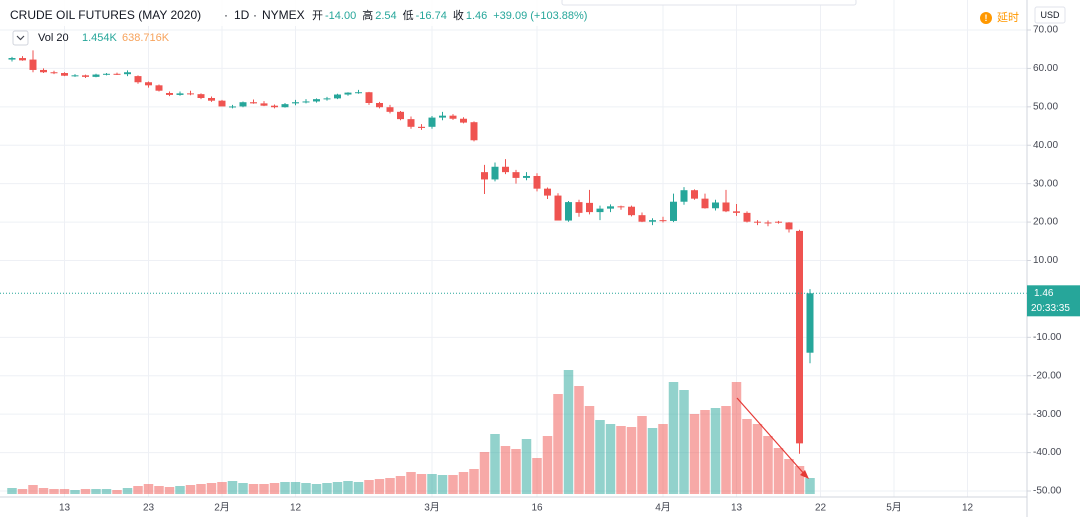  What do you see at coordinates (1045, 68) in the screenshot?
I see `y-tick-label: 60.00` at bounding box center [1045, 68].